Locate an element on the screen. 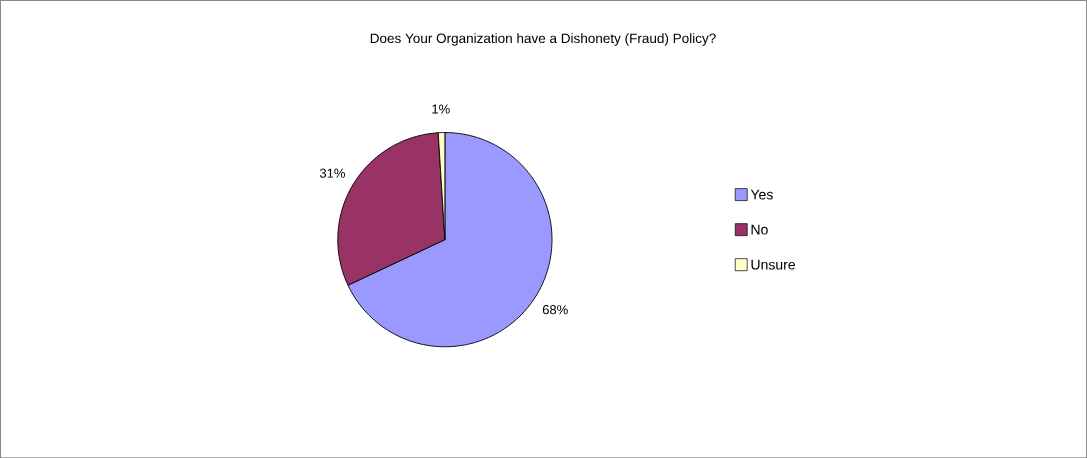 Image resolution: width=1087 pixels, height=458 pixels. legend-label: Yes is located at coordinates (761, 194).